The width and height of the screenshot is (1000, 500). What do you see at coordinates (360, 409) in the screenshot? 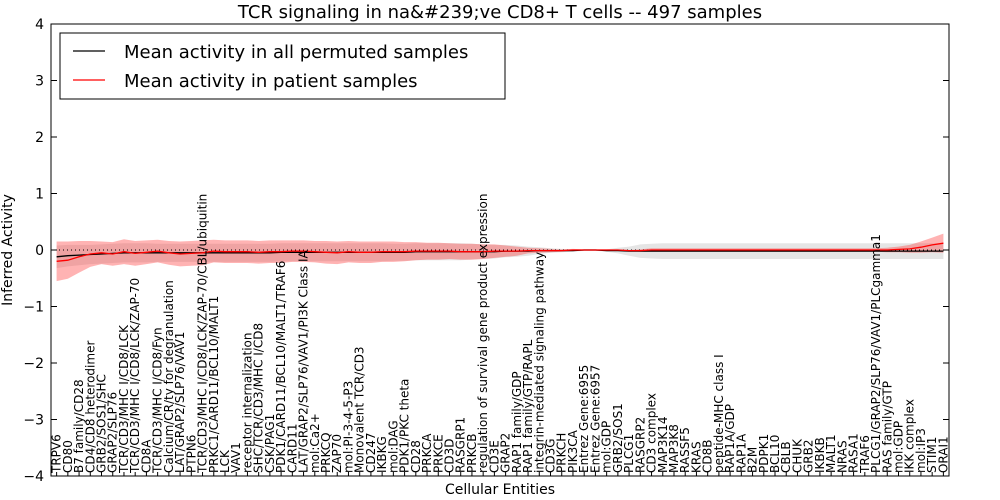
I see `x-tick-label: Monovalent TCR/CD3` at bounding box center [360, 409].